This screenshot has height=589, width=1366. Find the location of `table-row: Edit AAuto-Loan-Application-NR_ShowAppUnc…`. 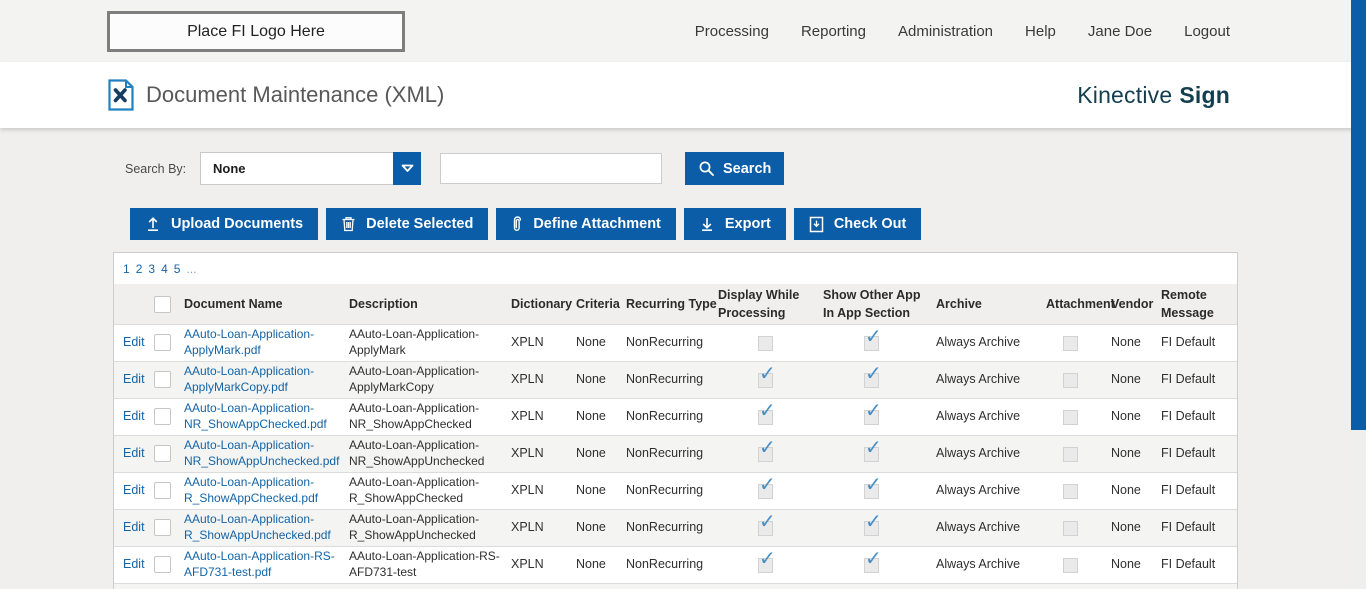

table-row: Edit AAuto-Loan-Application-NR_ShowAppUnc… is located at coordinates (675, 453).